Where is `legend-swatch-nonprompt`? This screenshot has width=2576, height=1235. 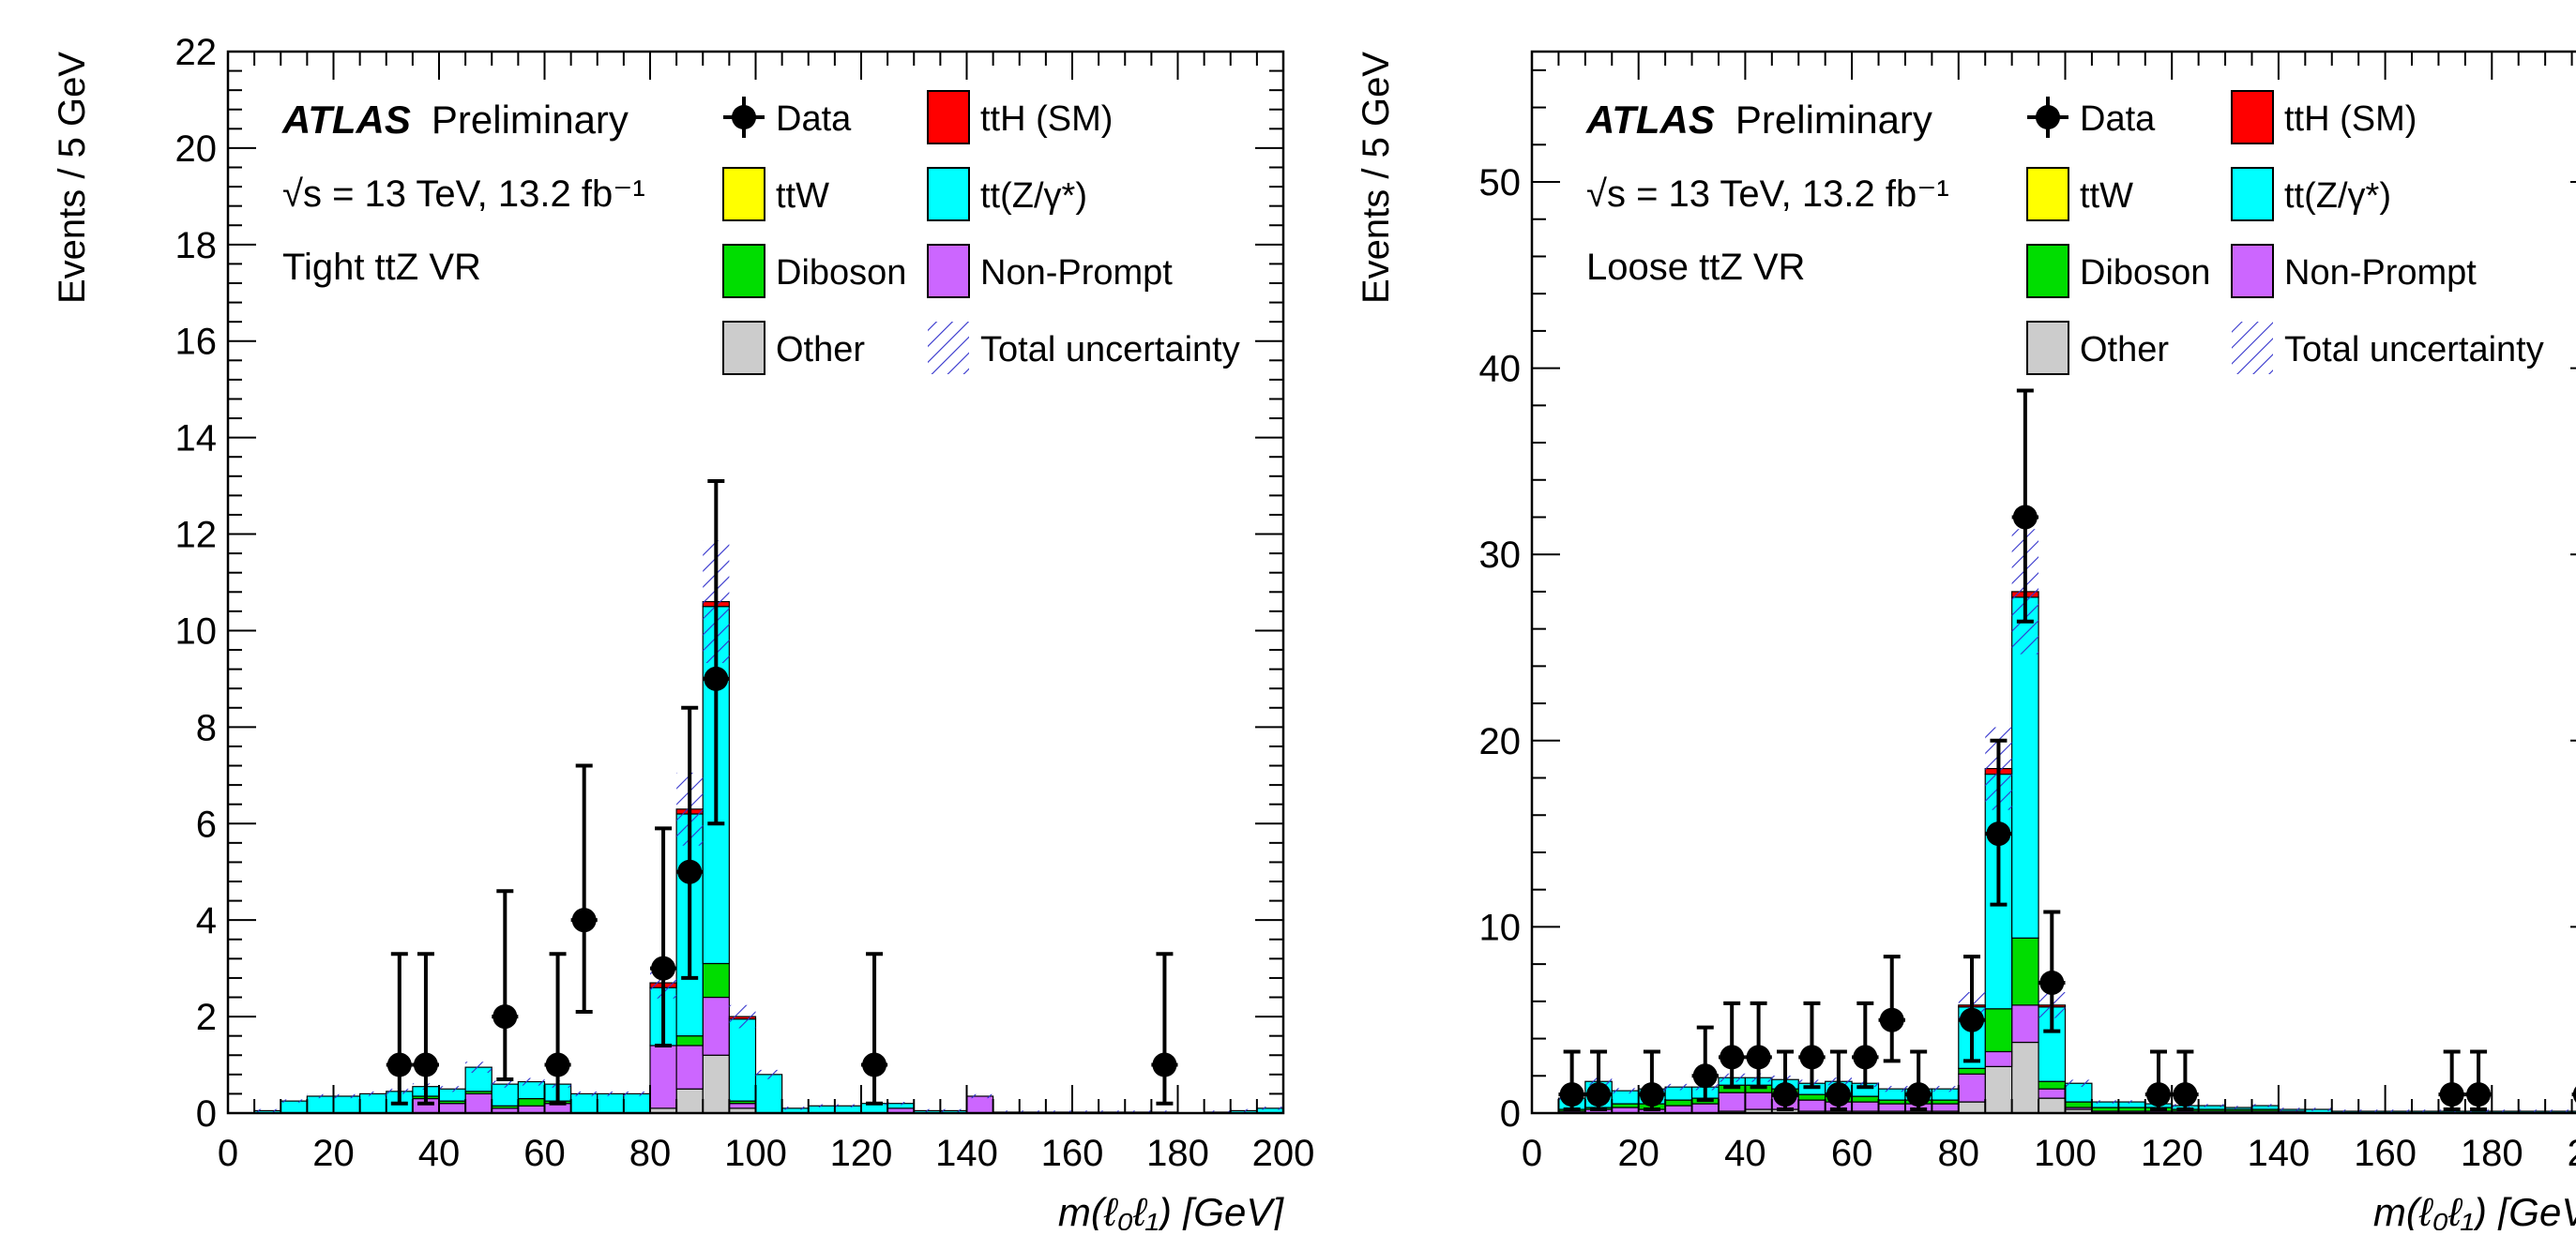 legend-swatch-nonprompt is located at coordinates (948, 271).